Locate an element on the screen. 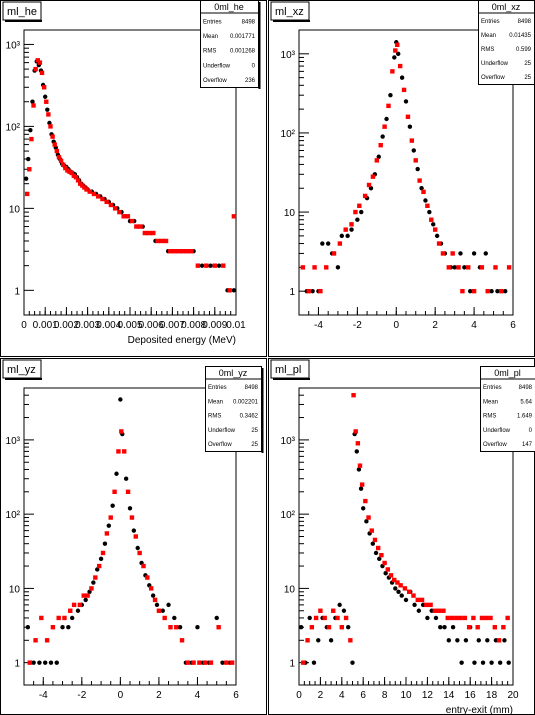  y-tick-label: 10 is located at coordinates (15, 209).